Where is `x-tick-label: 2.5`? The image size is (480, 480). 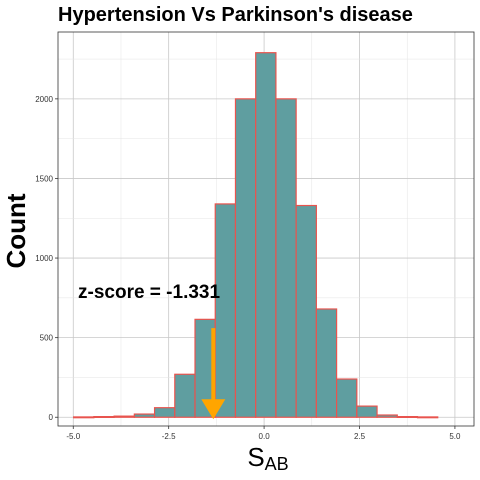
x-tick-label: 2.5 is located at coordinates (360, 436).